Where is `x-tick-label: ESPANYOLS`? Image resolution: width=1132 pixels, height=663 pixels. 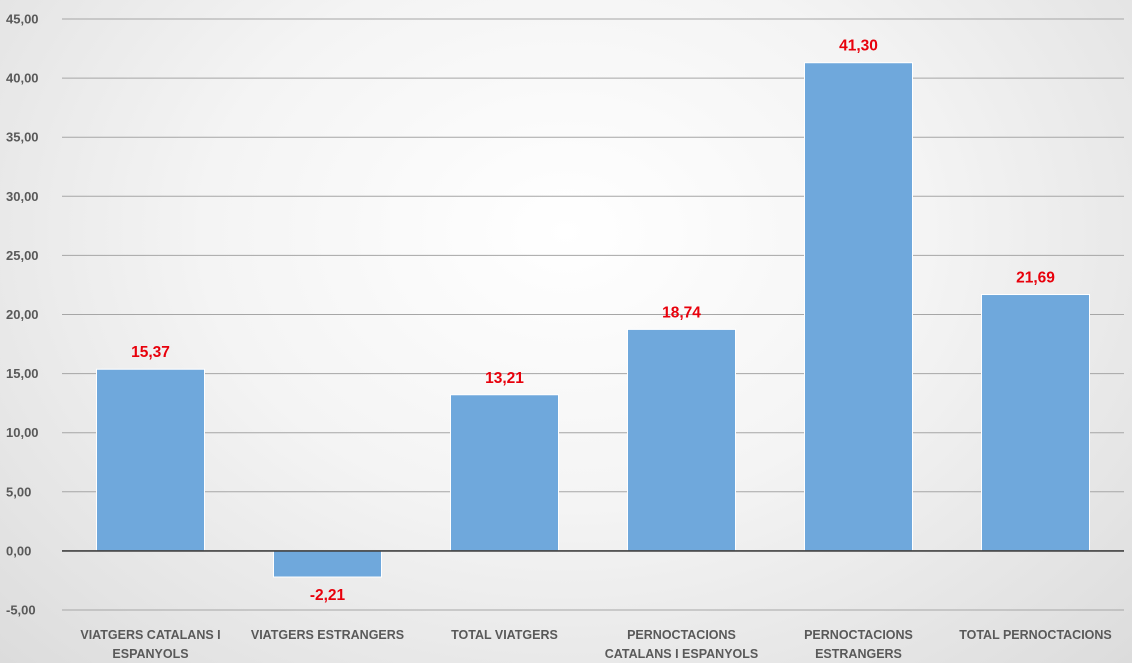
x-tick-label: ESPANYOLS is located at coordinates (150, 654).